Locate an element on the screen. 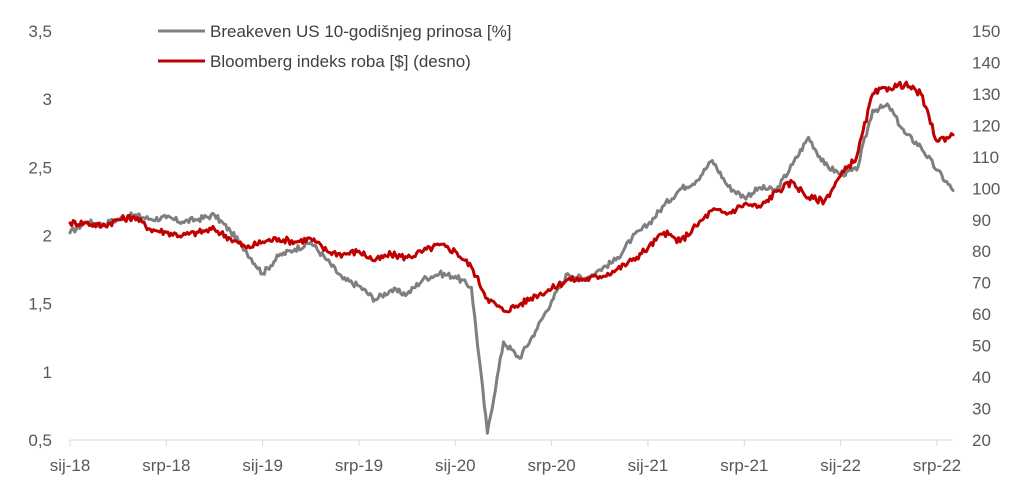  y-right-tick-label: 30 is located at coordinates (981, 409).